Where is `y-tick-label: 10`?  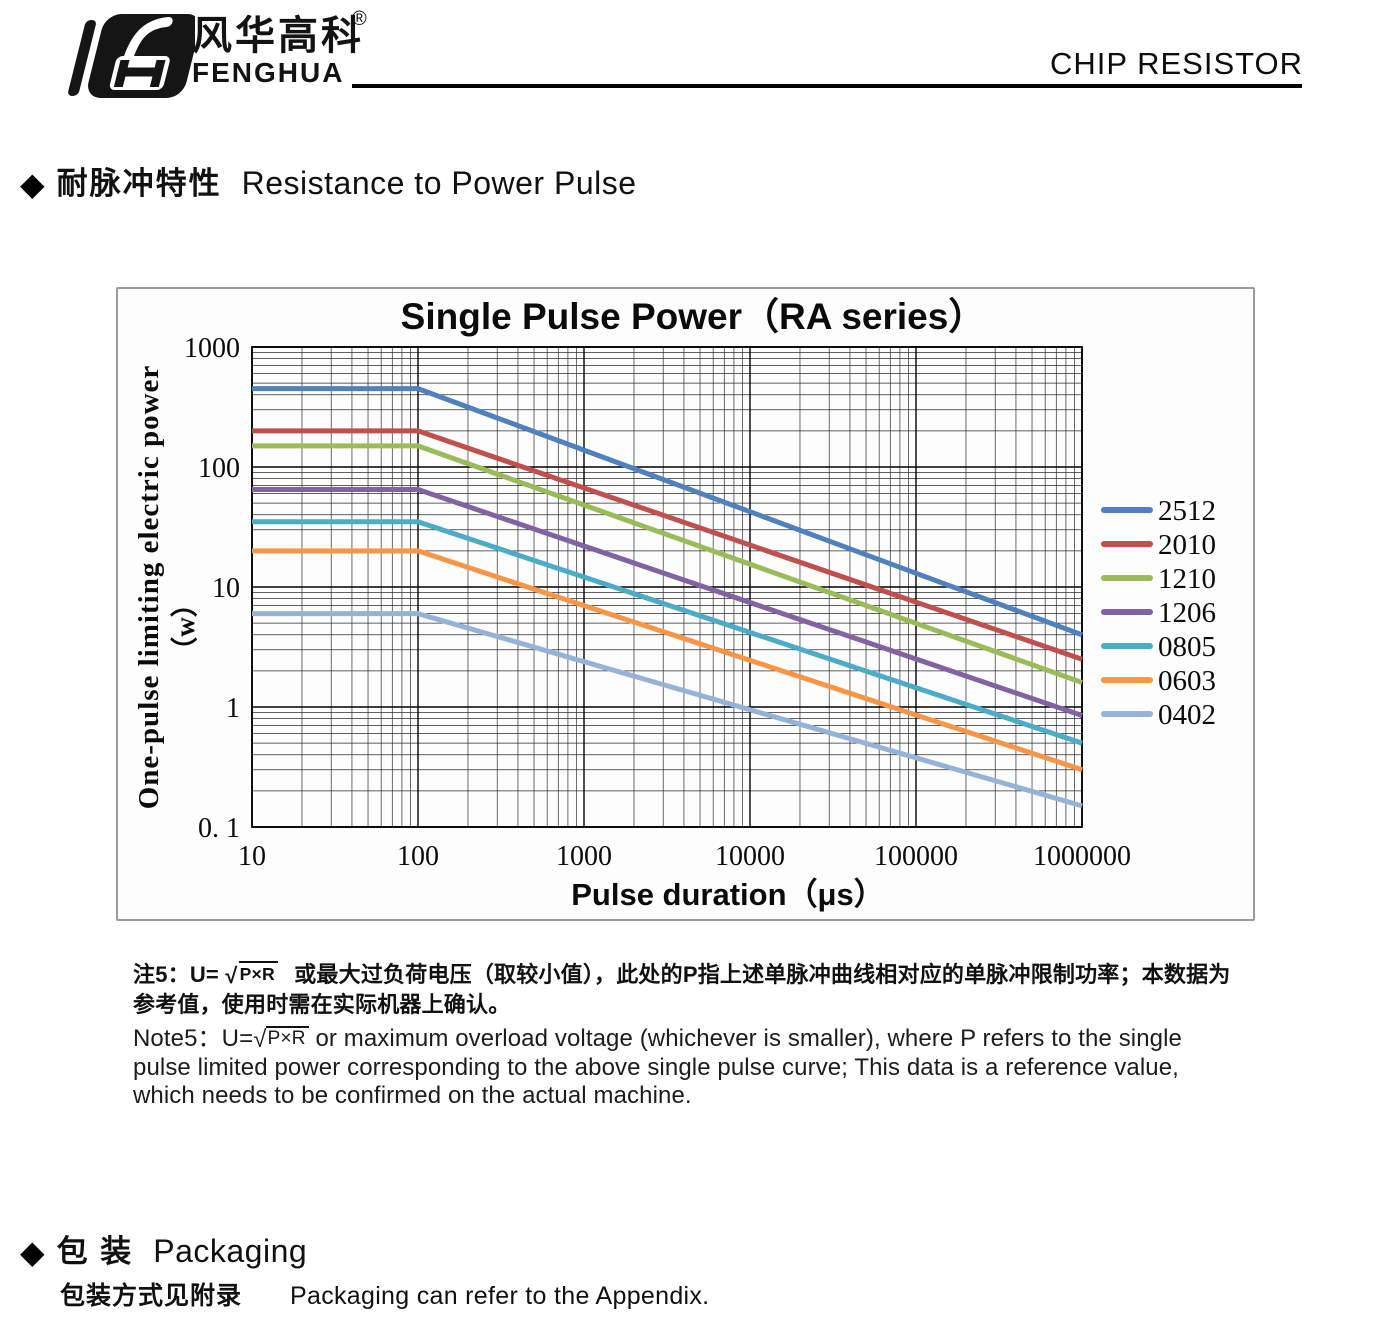 y-tick-label: 10 is located at coordinates (226, 588).